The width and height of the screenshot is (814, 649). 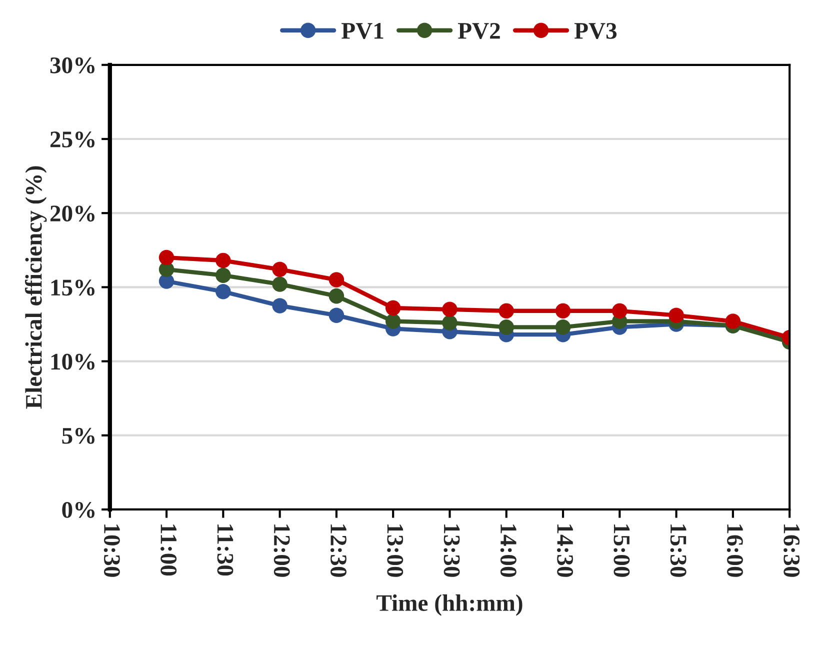 I want to click on x-tick-label: 11:30, so click(x=225, y=550).